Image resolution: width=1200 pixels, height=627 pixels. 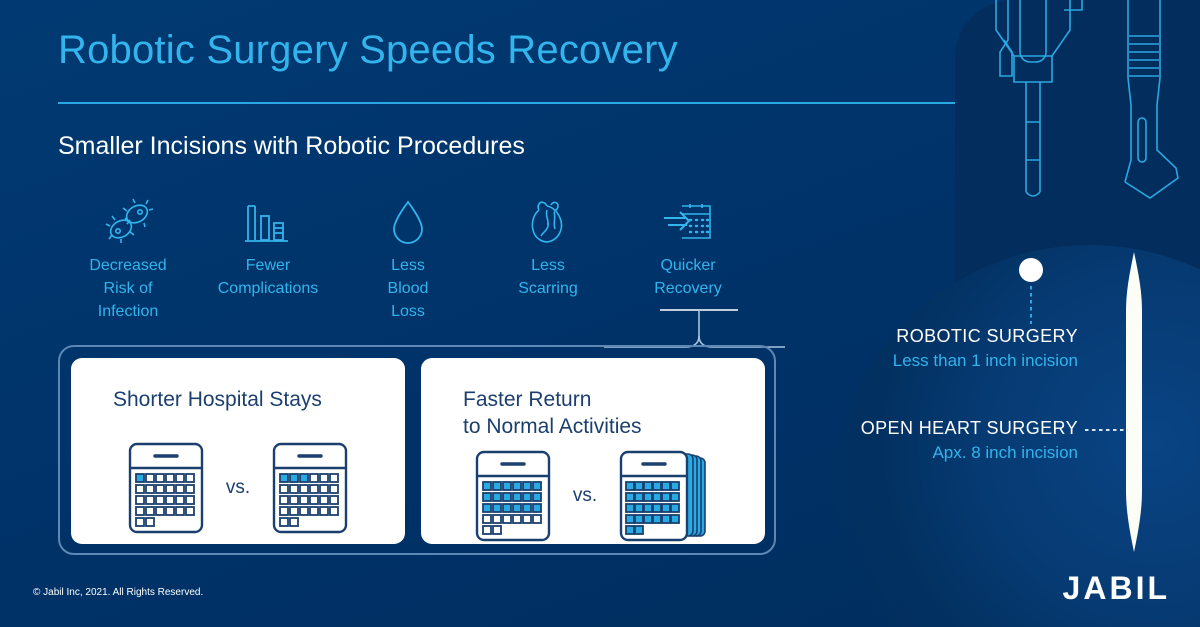 What do you see at coordinates (688, 277) in the screenshot?
I see `benefit-label: Quicker Recovery` at bounding box center [688, 277].